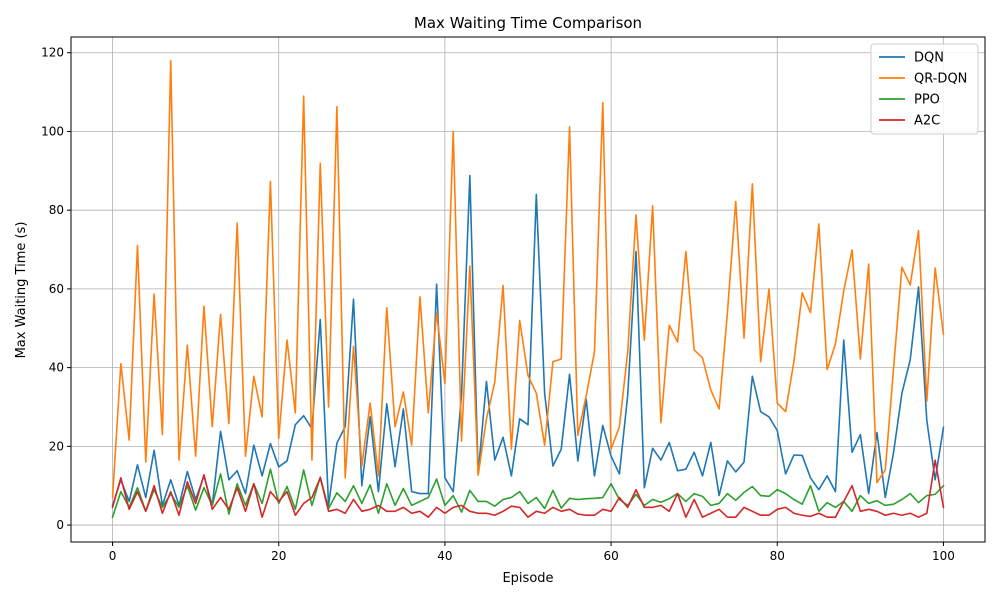 This screenshot has width=1000, height=604. I want to click on legend-label-dqn: DQN, so click(929, 58).